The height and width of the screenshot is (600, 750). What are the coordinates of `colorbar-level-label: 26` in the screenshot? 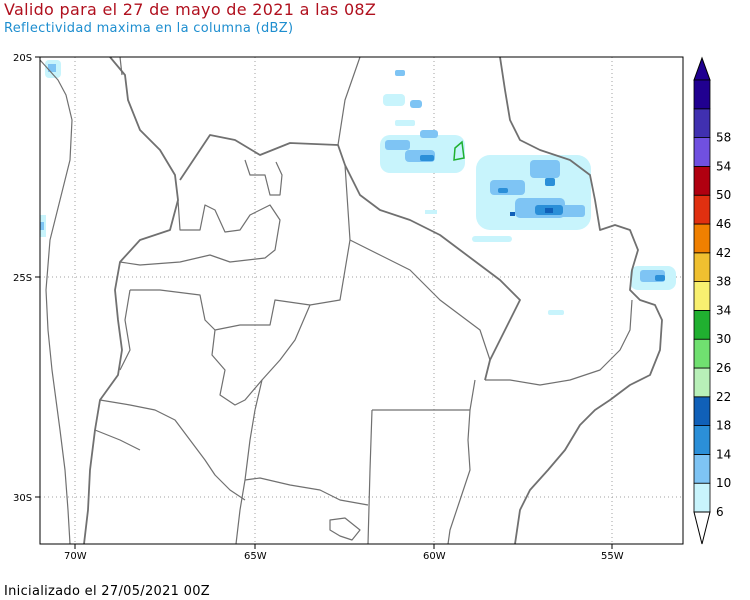 It's located at (723, 368).